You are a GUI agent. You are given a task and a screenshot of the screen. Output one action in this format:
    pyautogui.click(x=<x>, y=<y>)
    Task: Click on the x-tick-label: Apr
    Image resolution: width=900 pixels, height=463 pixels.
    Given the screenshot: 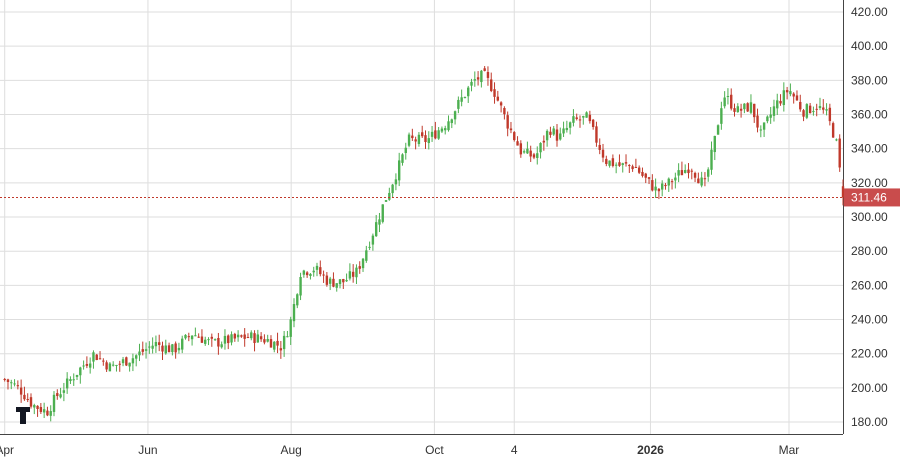 What is the action you would take?
    pyautogui.click(x=7, y=450)
    